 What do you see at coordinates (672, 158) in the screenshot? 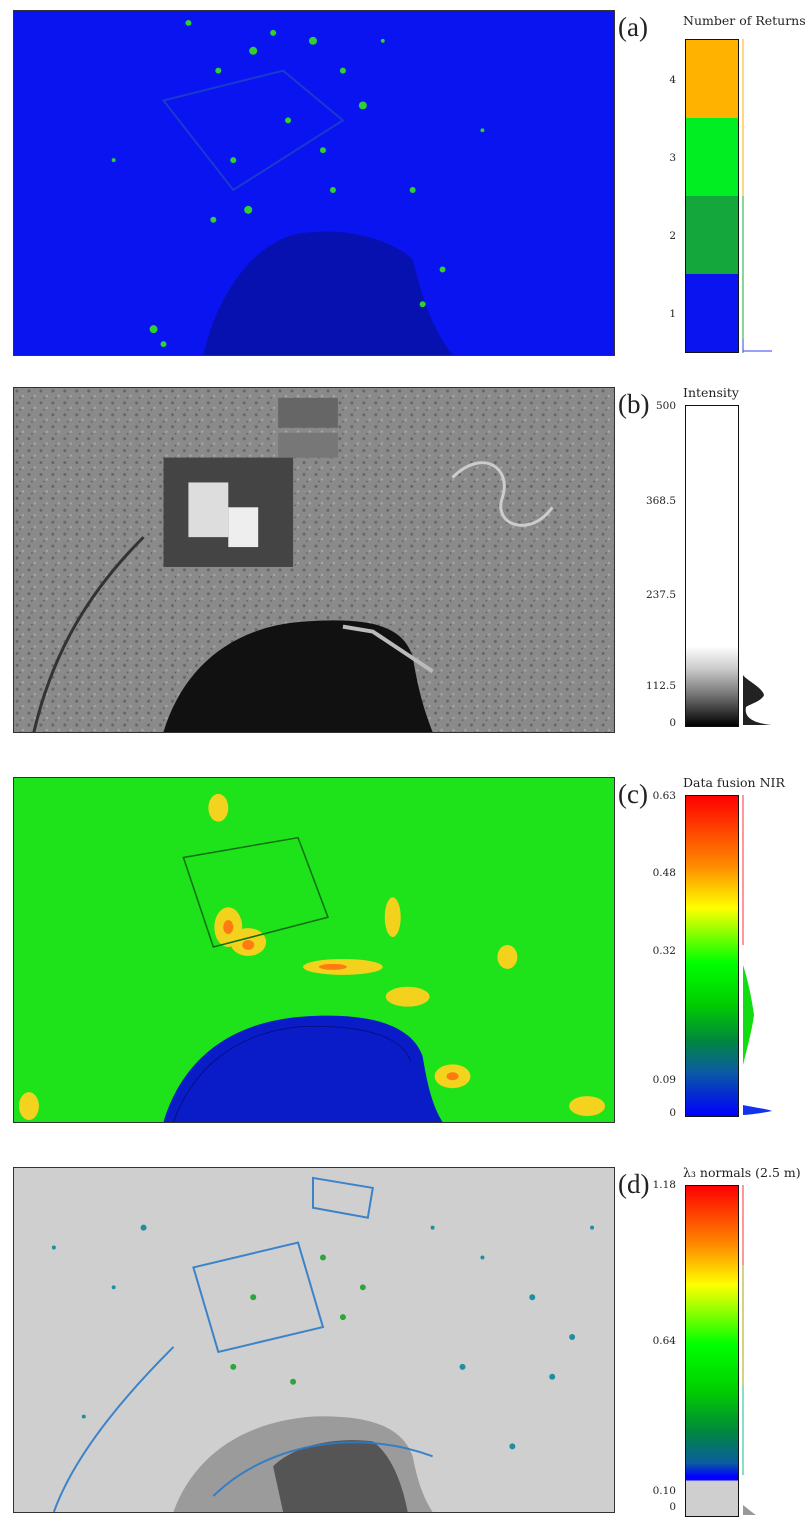
I see `tick-label: 3` at bounding box center [672, 158].